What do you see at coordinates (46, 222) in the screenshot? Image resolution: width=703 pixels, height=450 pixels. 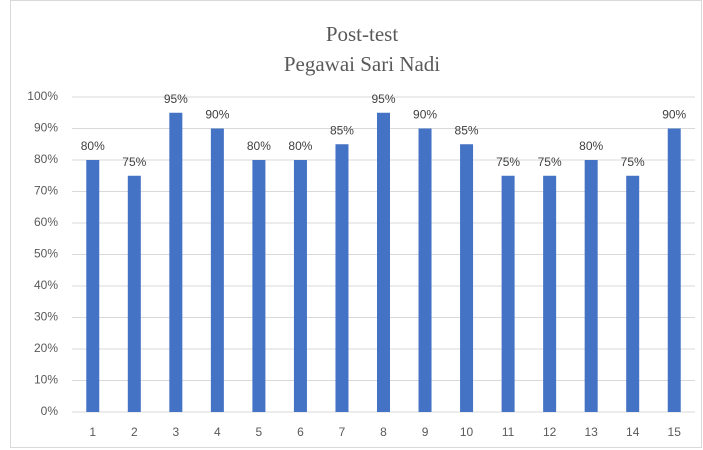 I see `y-tick-label: 60%` at bounding box center [46, 222].